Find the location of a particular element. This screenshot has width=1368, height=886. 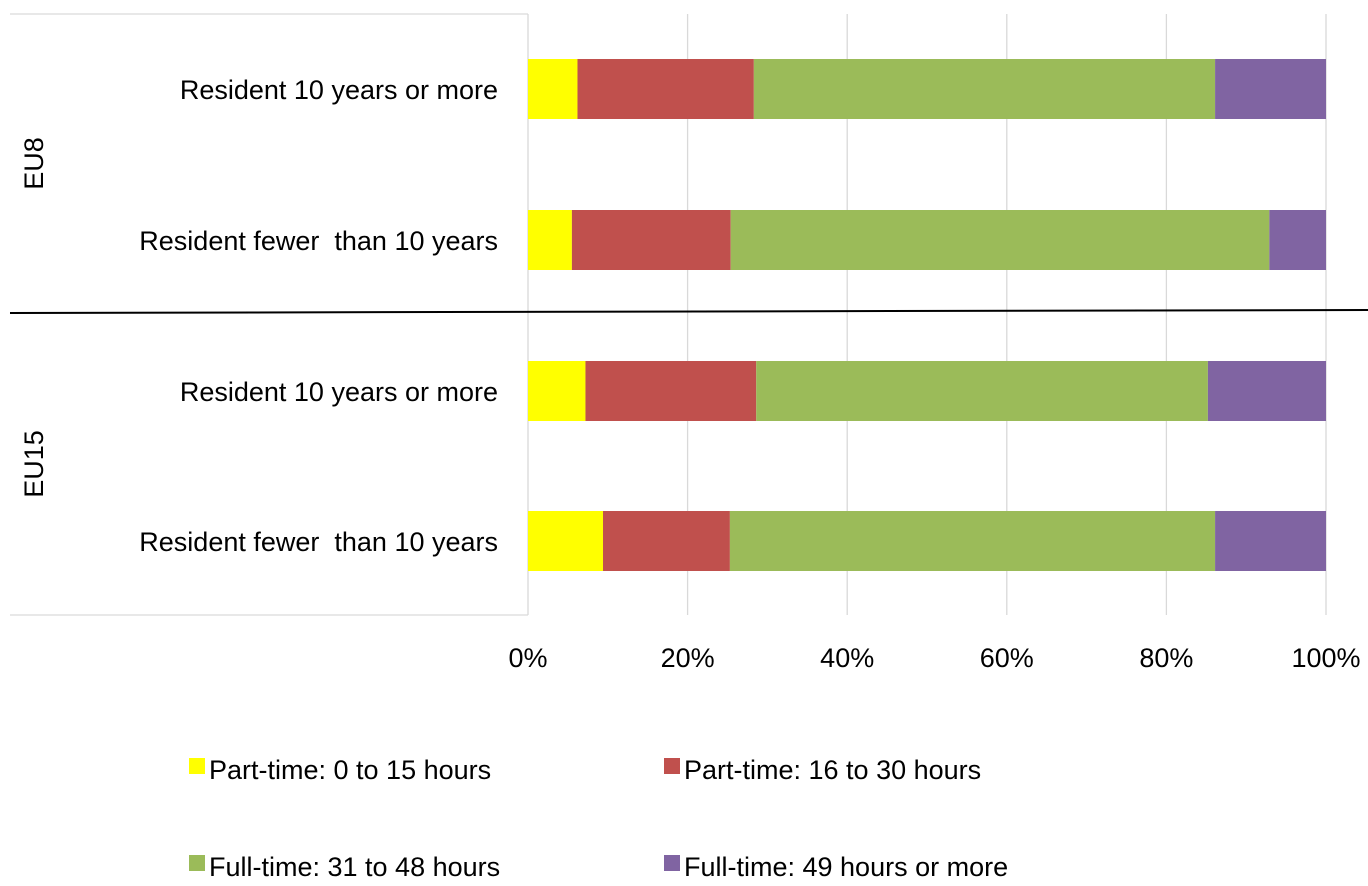

legend-label: Part-time: 16 to 30 hours is located at coordinates (832, 770).